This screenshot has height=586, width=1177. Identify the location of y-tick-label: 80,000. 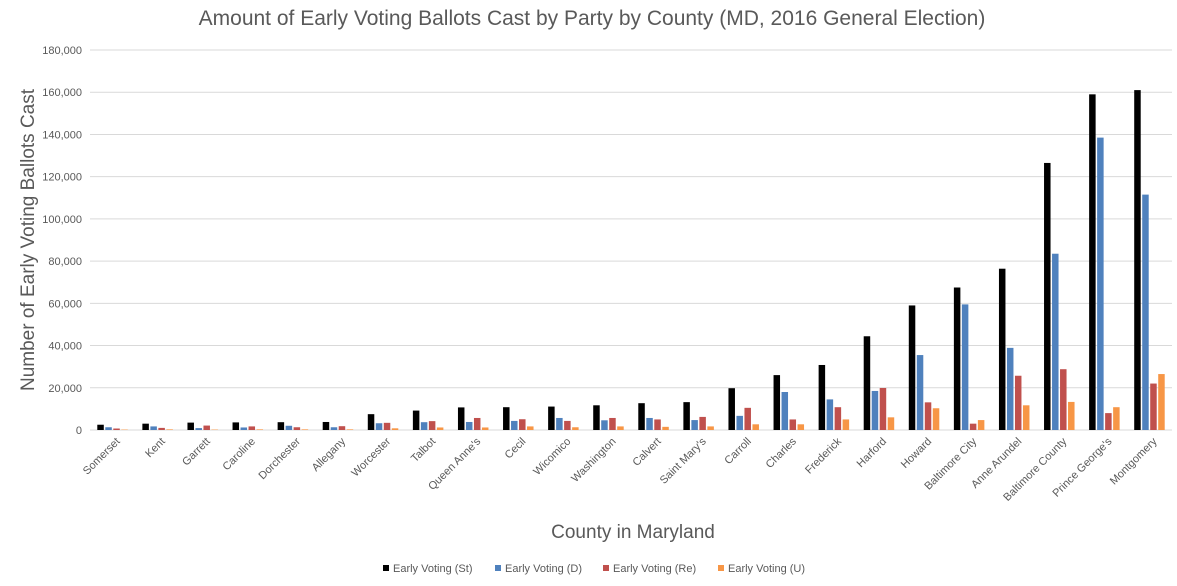
(65, 262).